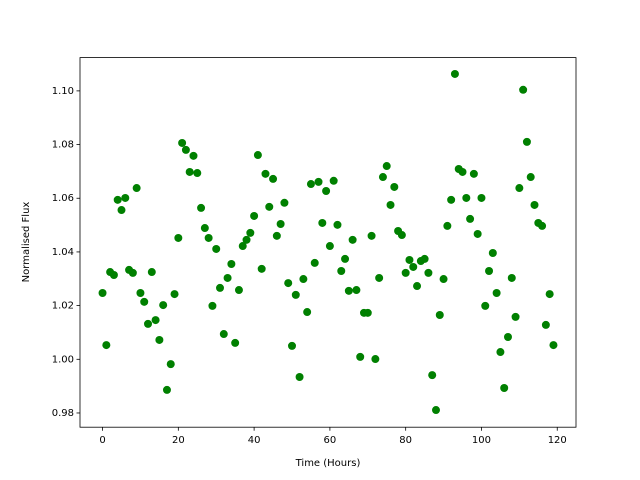  What do you see at coordinates (557, 440) in the screenshot?
I see `x-tick-label: 120` at bounding box center [557, 440].